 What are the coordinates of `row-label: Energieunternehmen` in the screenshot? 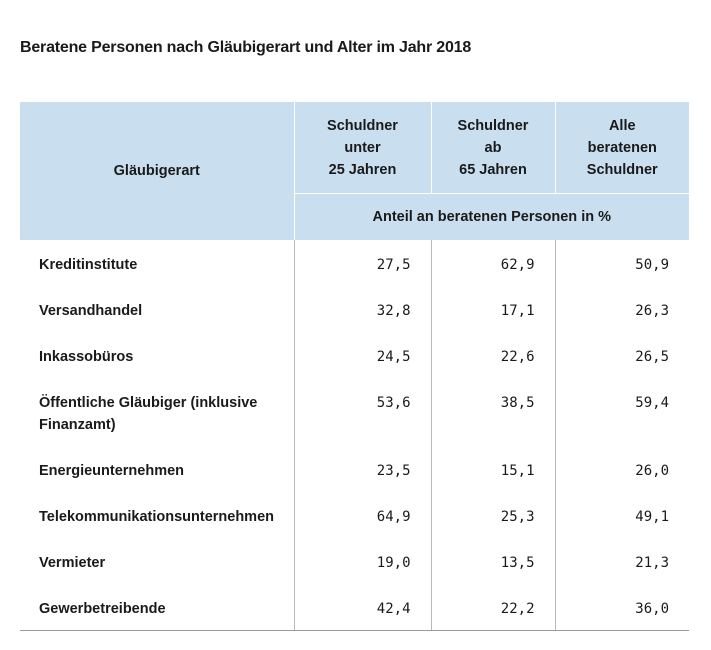 It's located at (112, 471).